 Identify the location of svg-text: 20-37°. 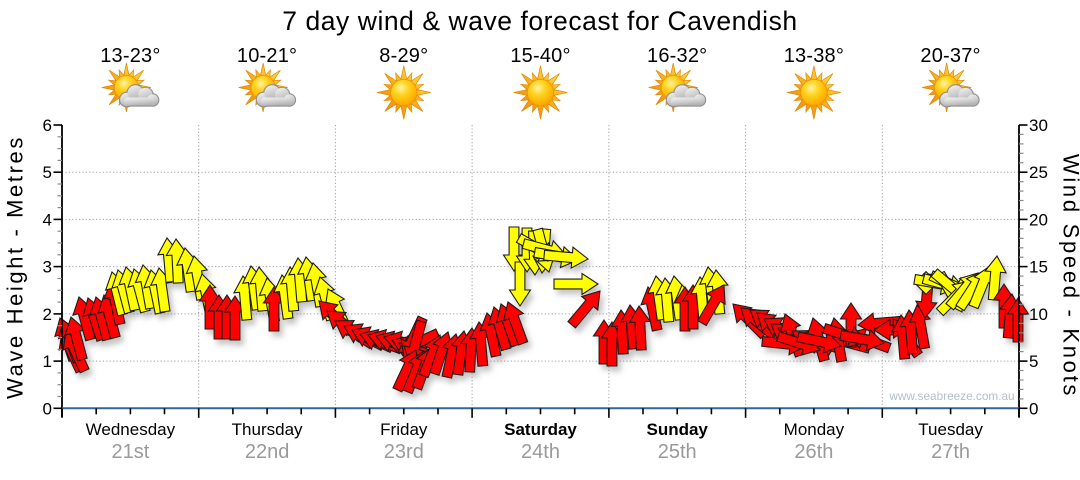
(950, 56).